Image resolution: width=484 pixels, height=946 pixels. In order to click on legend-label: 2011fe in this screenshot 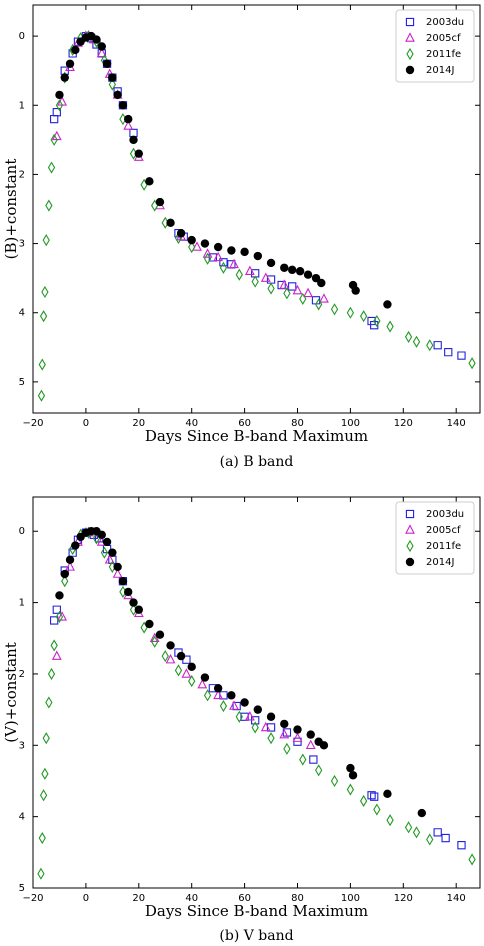, I will do `click(443, 546)`.